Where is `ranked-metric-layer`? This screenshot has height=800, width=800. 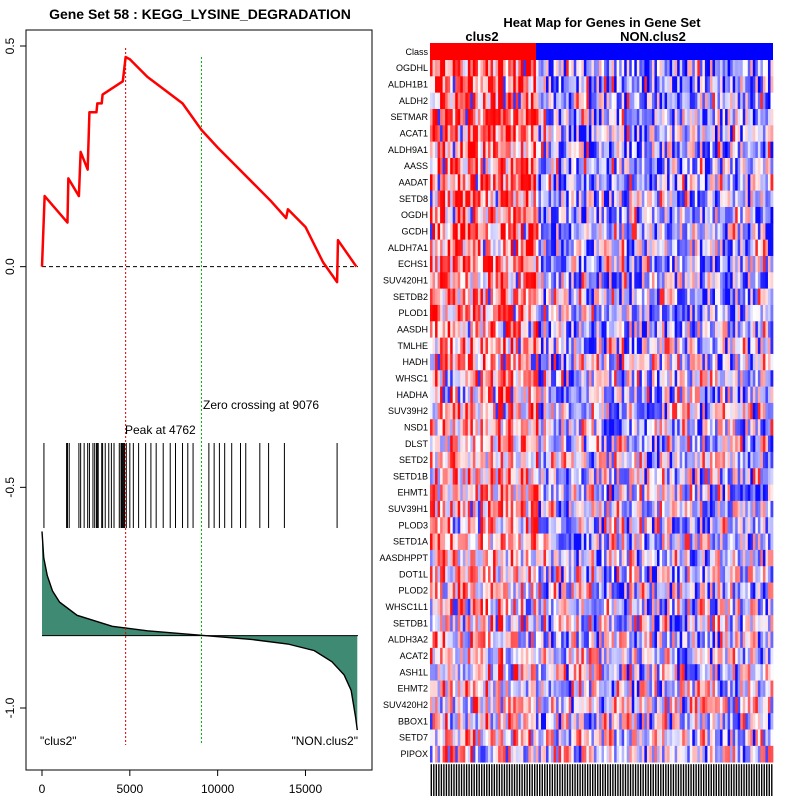 ranked-metric-layer is located at coordinates (199, 631).